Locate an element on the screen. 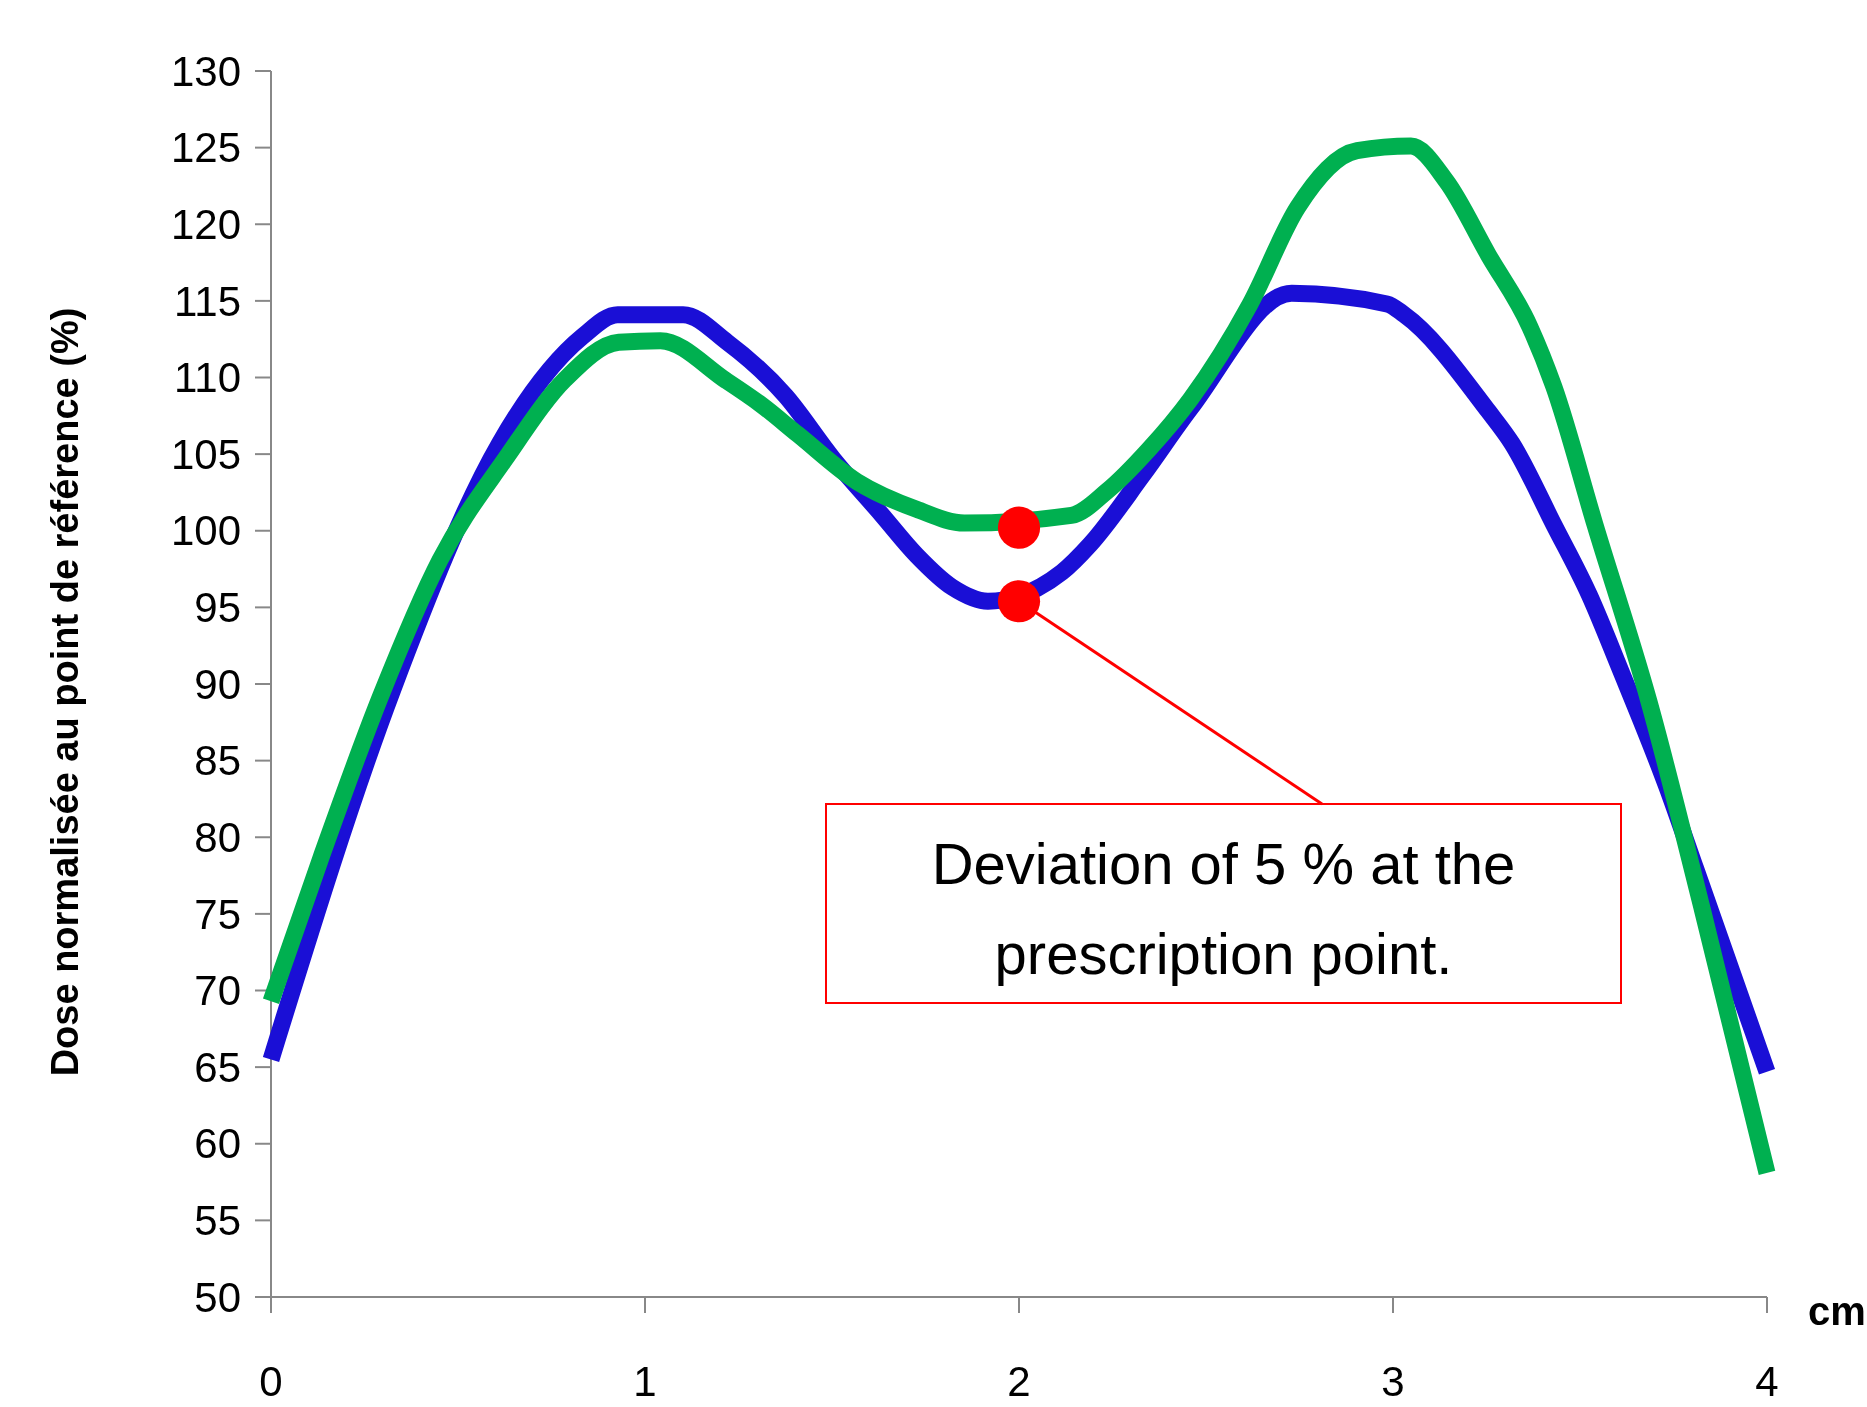 The width and height of the screenshot is (1867, 1407). y-tick-label: 80 is located at coordinates (217, 837).